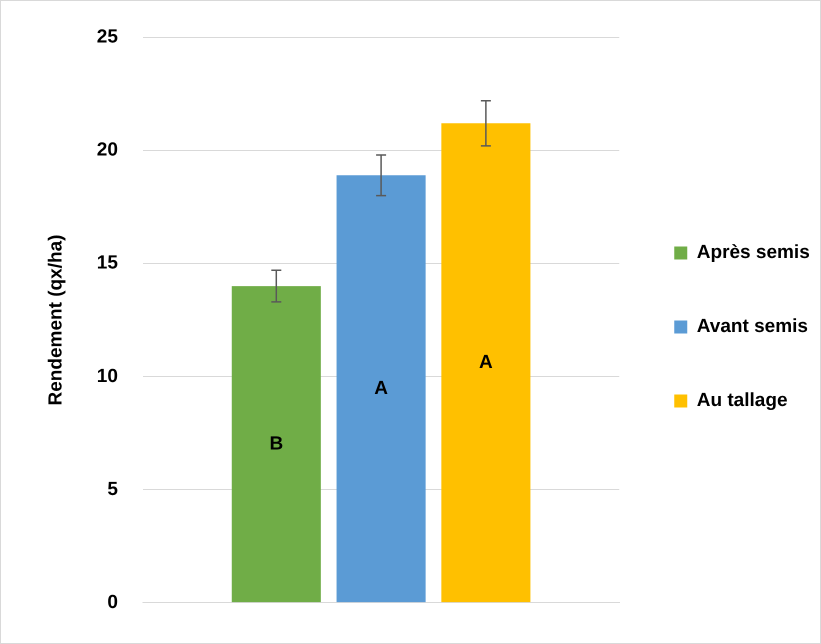  What do you see at coordinates (56, 320) in the screenshot?
I see `y-axis-title: Rendement (qx/ha)` at bounding box center [56, 320].